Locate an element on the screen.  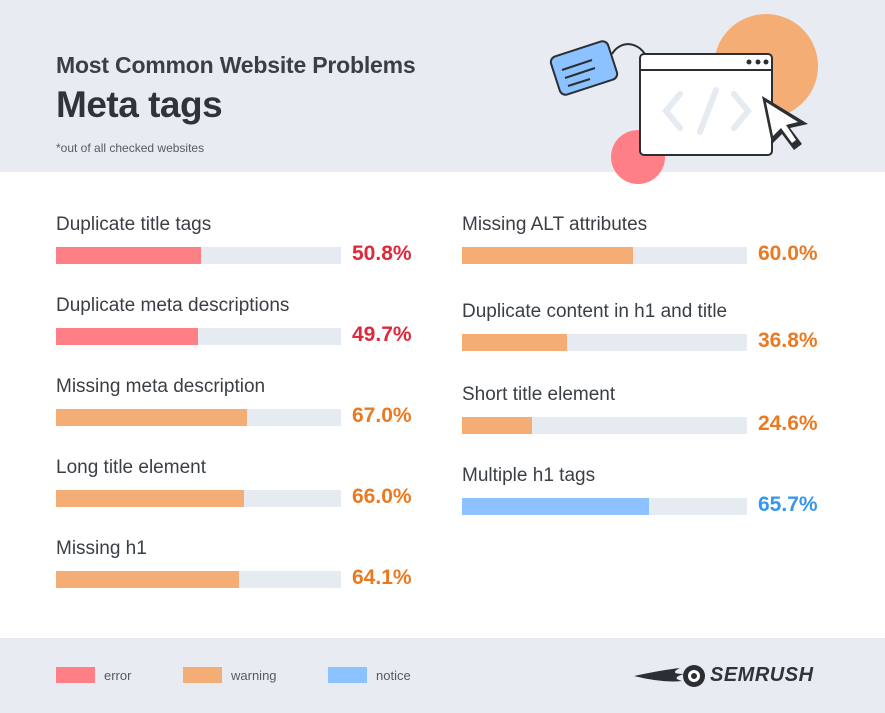
bar-value-label: 49.7% is located at coordinates (382, 334).